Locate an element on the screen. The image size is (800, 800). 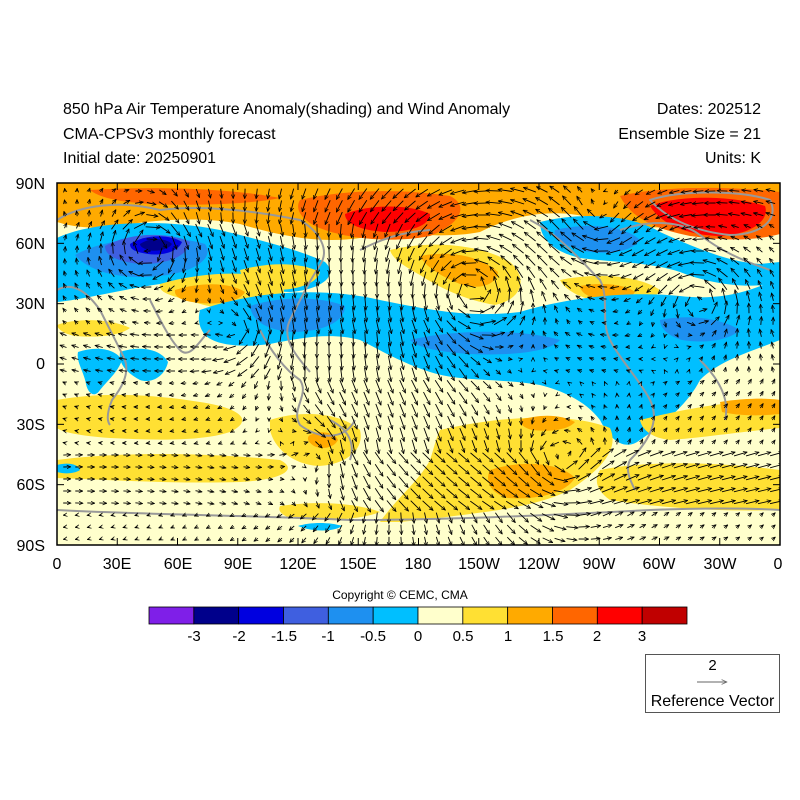
colorbar-label: 0 is located at coordinates (418, 636).